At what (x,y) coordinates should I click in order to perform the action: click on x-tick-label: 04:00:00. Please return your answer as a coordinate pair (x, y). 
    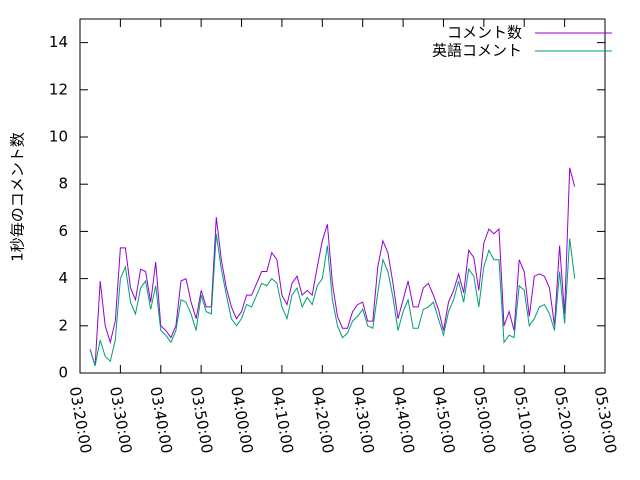
    Looking at the image, I should click on (241, 419).